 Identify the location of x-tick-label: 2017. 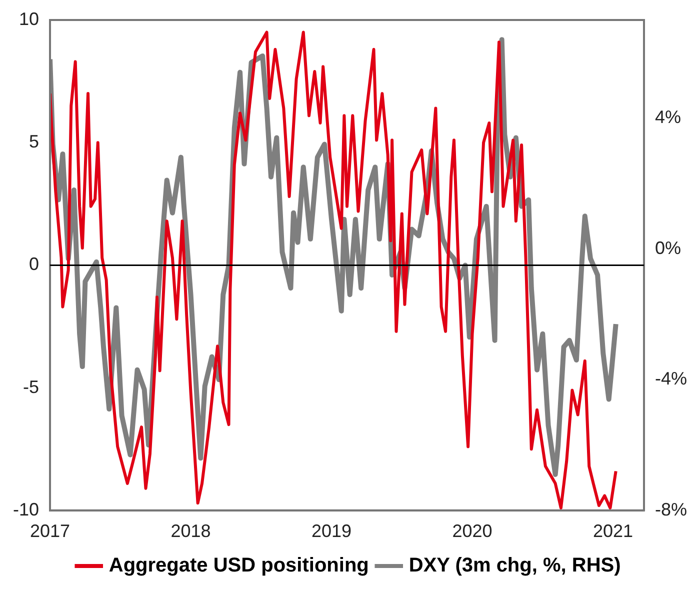
(50, 531).